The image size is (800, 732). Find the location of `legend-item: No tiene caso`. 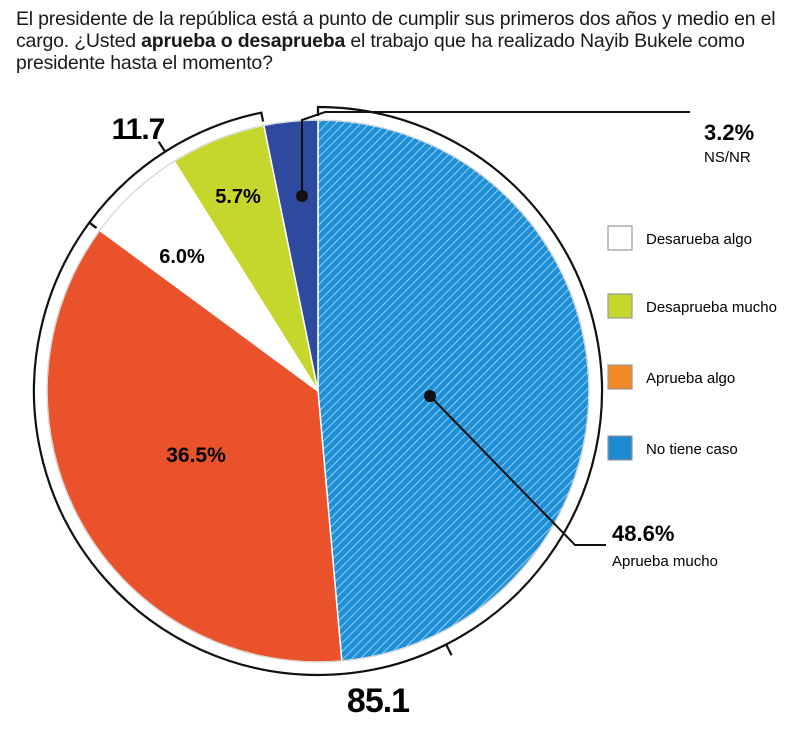

legend-item: No tiene caso is located at coordinates (672, 448).